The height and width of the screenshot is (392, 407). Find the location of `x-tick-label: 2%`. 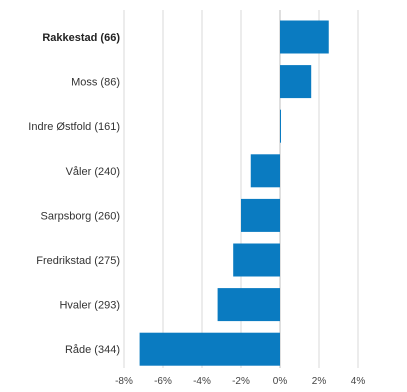

x-tick-label: 2% is located at coordinates (319, 381).